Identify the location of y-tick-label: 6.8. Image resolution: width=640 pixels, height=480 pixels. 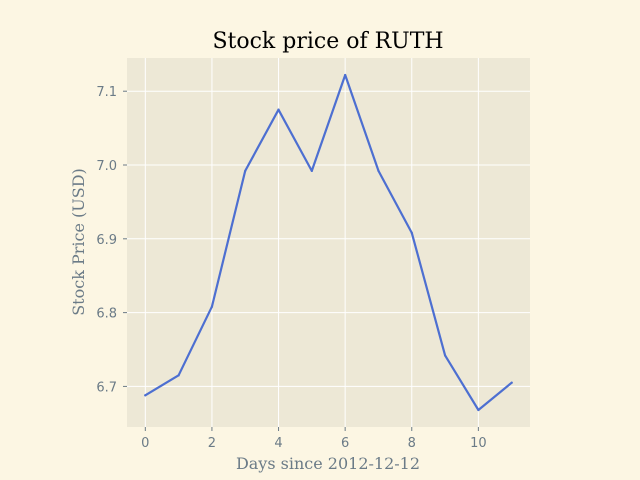
(106, 314).